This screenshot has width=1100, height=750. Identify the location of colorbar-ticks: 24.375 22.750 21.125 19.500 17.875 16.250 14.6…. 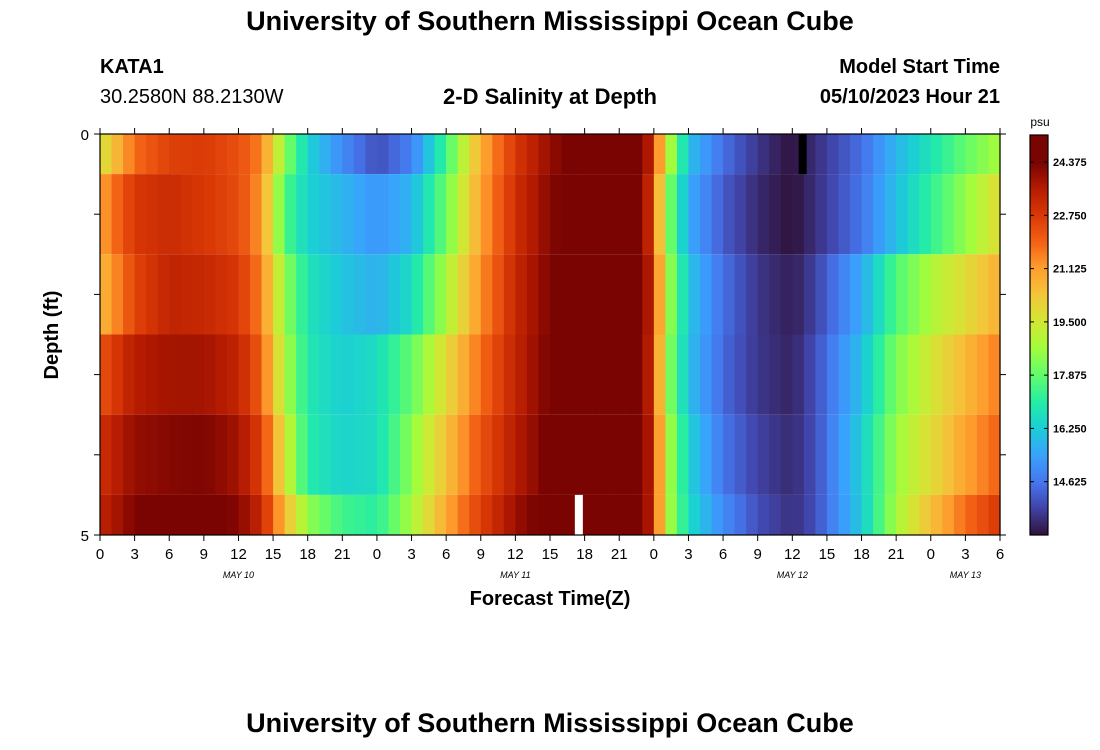
(1058, 323).